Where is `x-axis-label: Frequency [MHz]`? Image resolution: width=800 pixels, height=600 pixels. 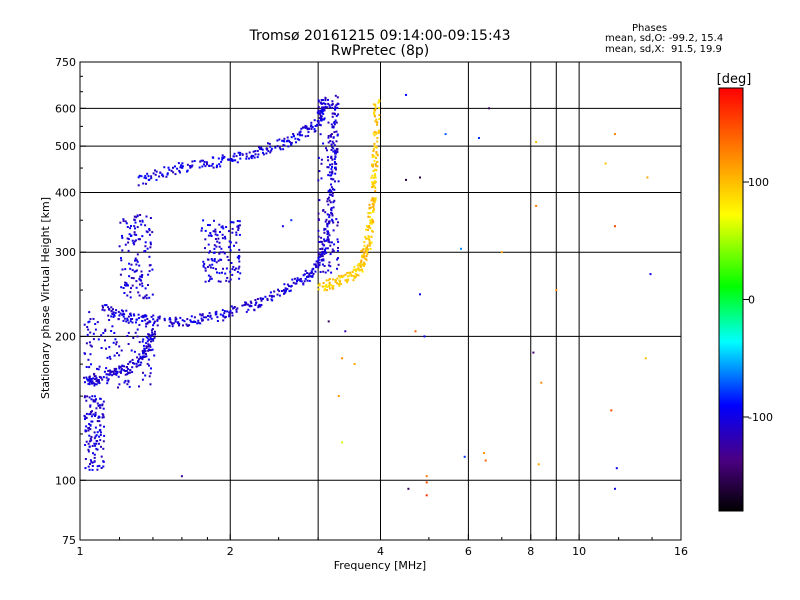
x-axis-label: Frequency [MHz] is located at coordinates (380, 565).